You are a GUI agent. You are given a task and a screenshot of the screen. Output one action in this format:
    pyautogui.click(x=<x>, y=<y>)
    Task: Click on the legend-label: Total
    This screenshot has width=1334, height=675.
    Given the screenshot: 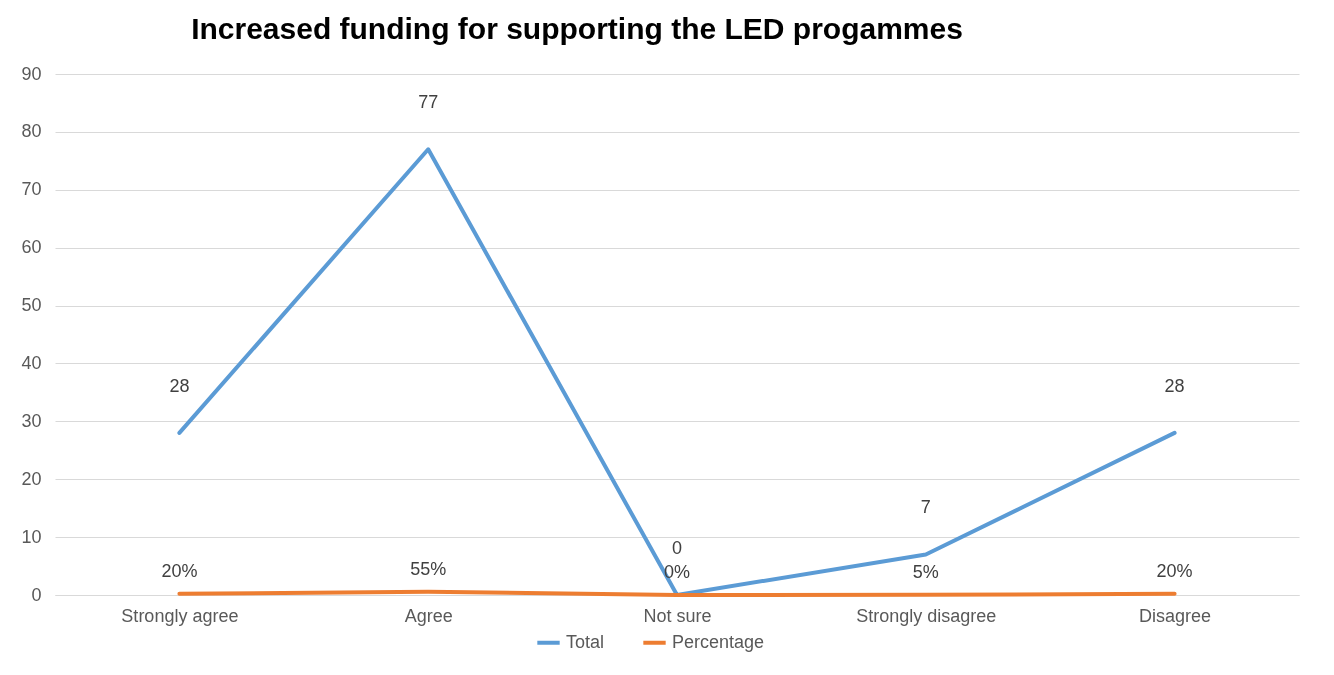 What is the action you would take?
    pyautogui.click(x=585, y=641)
    